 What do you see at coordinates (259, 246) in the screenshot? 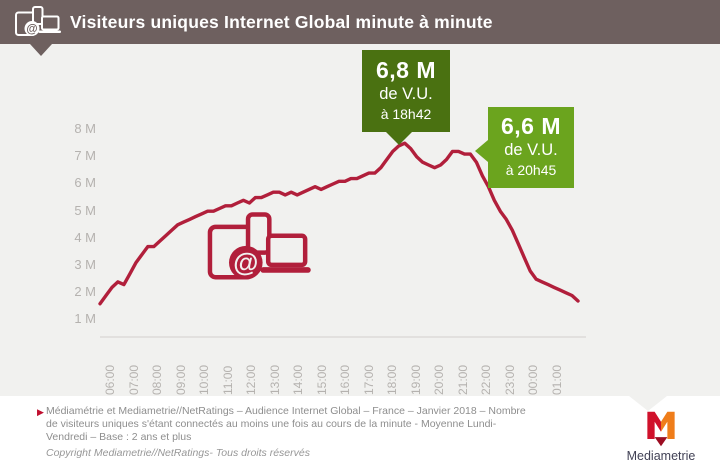
I see `devices-at-watermark-icon: @` at bounding box center [259, 246].